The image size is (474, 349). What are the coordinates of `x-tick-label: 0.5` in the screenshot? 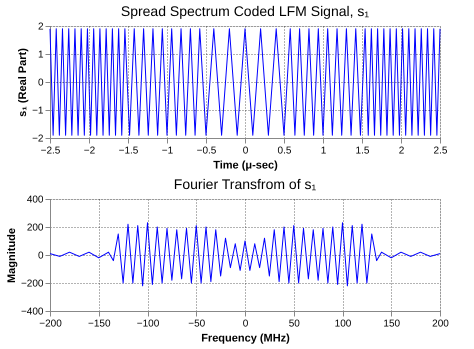 It's located at (285, 151).